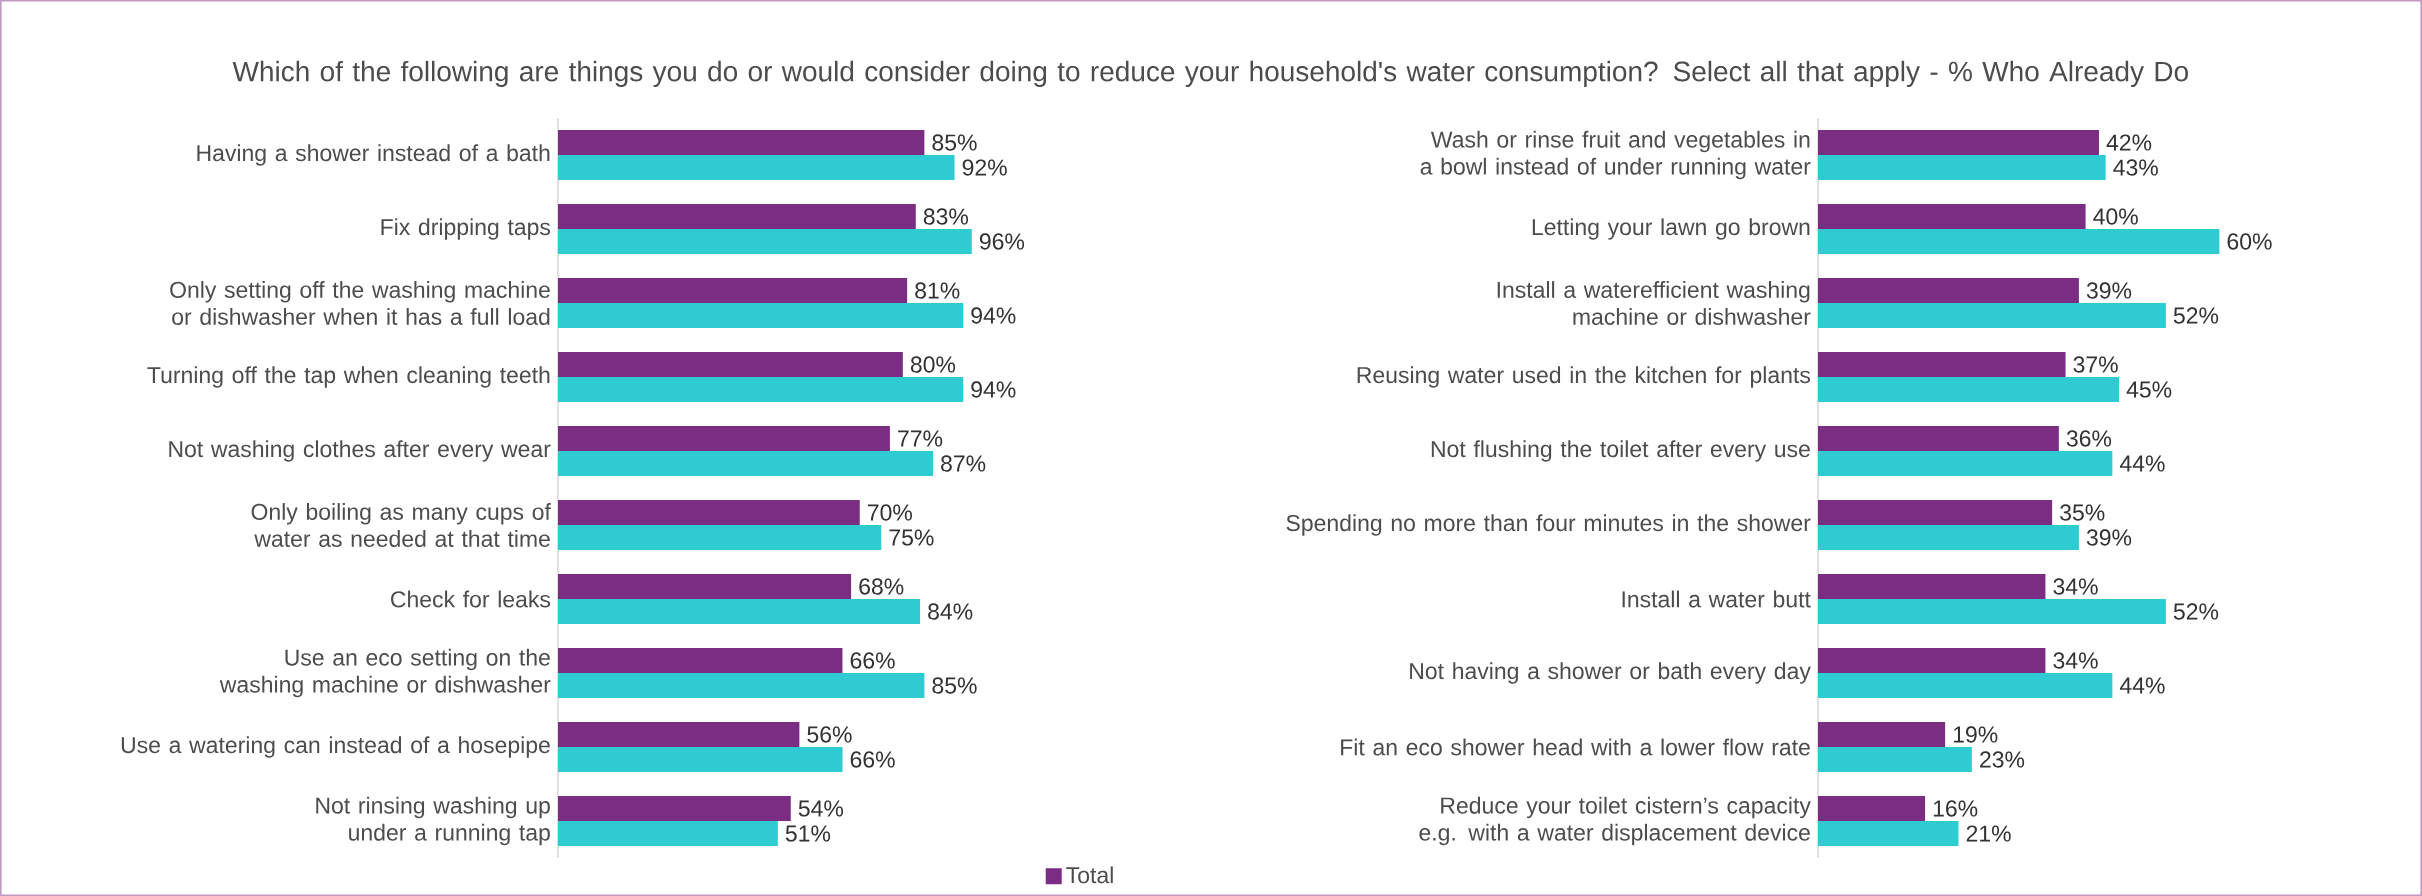 The width and height of the screenshot is (2422, 896). I want to click on data-label: 42%, so click(2129, 142).